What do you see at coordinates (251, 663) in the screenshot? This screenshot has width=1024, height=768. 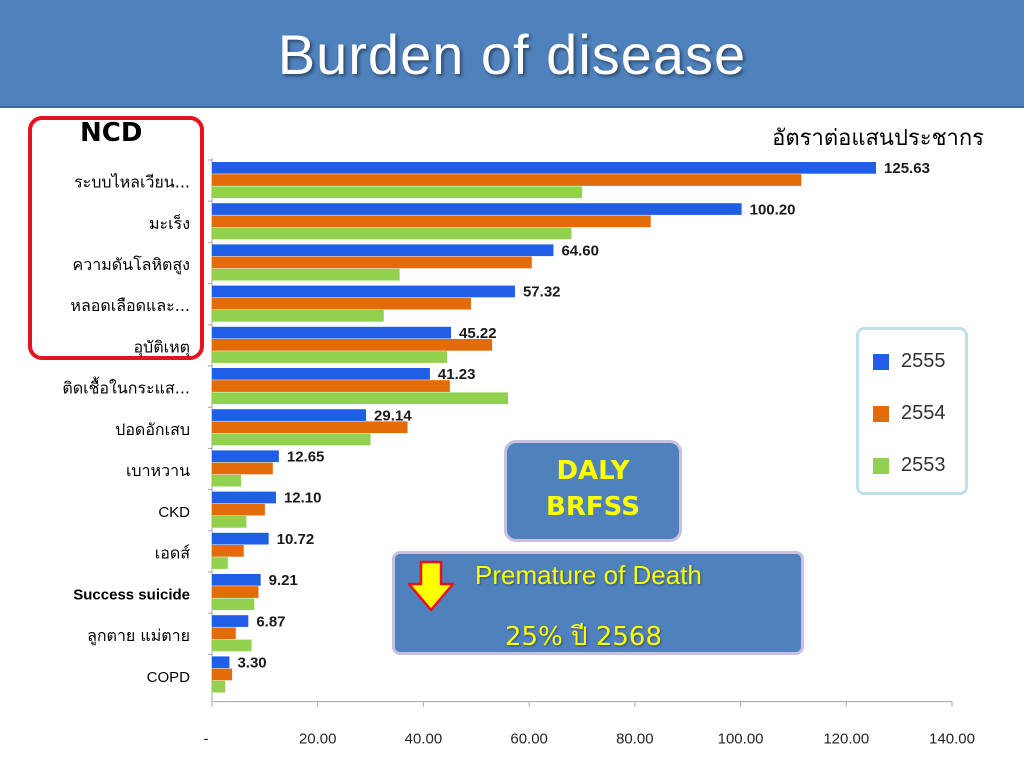 I see `data-label: 3.30` at bounding box center [251, 663].